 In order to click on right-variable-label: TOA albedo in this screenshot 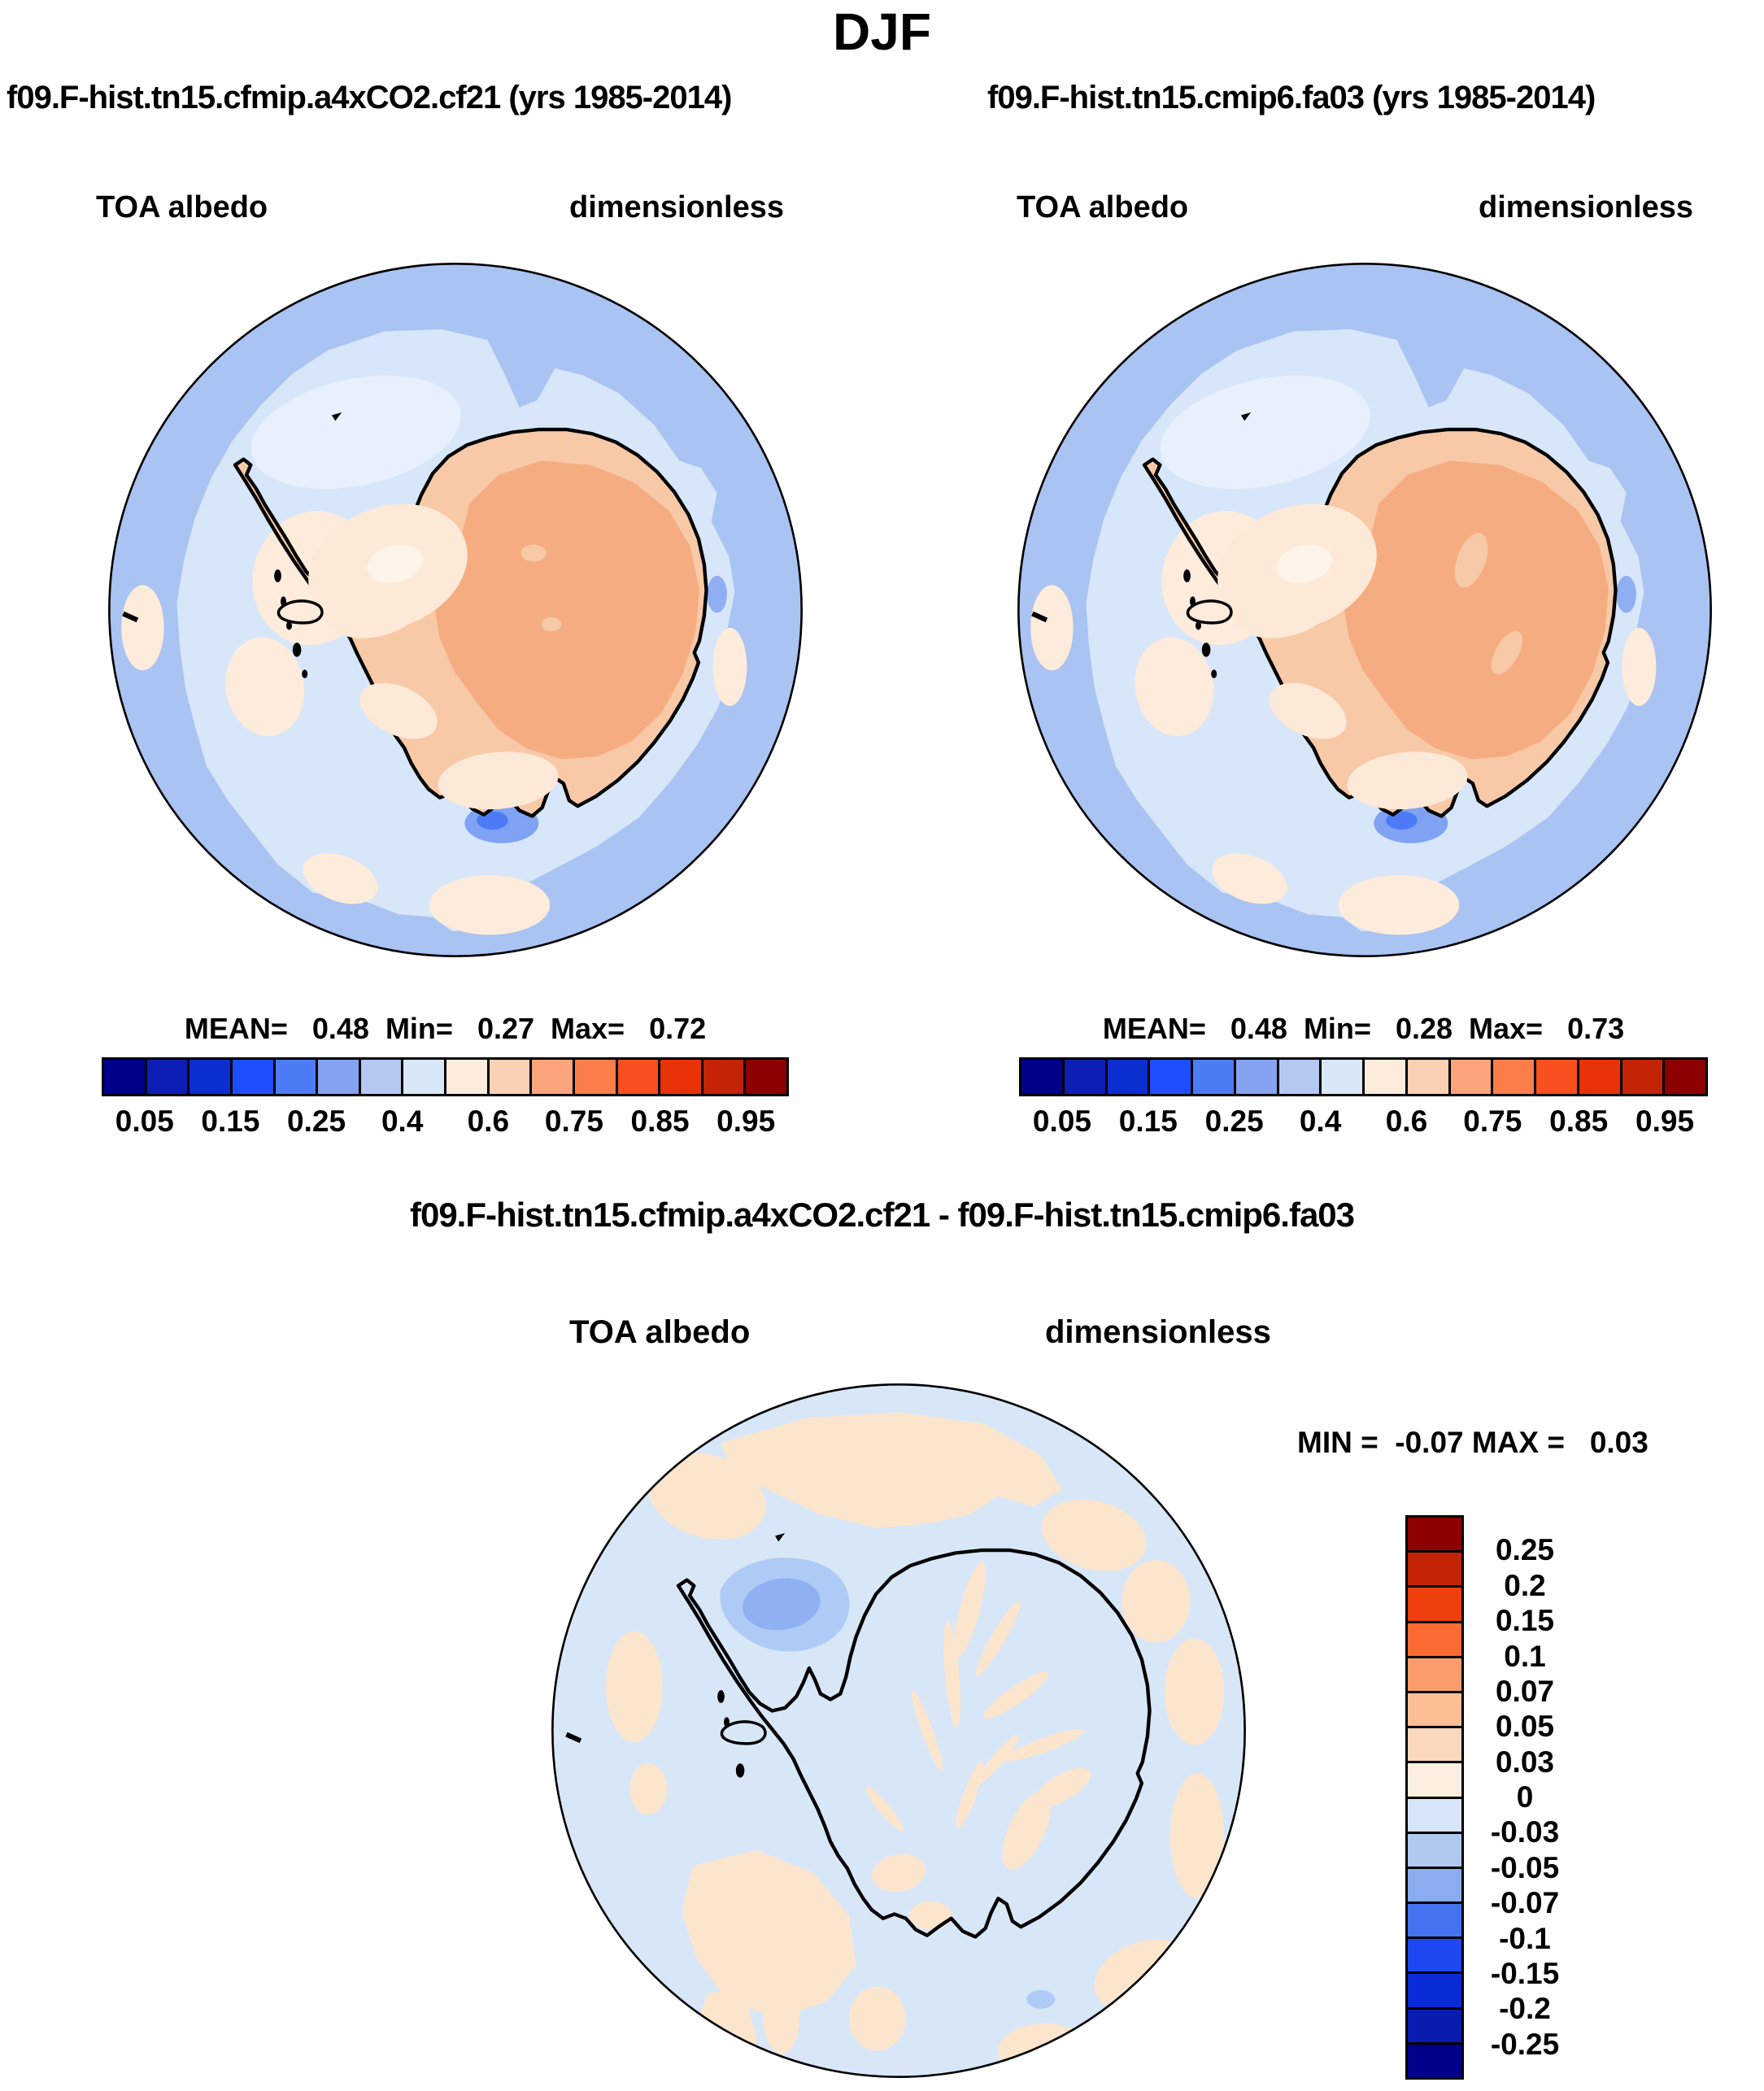, I will do `click(1103, 207)`.